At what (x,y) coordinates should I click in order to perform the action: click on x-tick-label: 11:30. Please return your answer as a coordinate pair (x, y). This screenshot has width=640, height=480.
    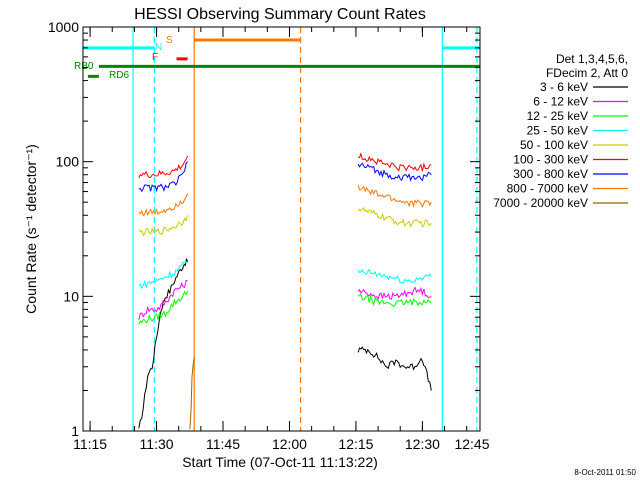
    Looking at the image, I should click on (157, 444).